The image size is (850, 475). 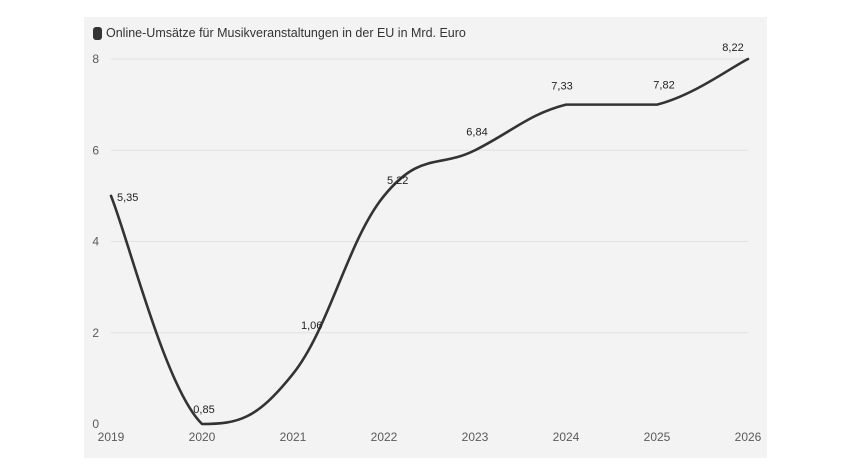 I want to click on data-label: 1,06, so click(x=311, y=326).